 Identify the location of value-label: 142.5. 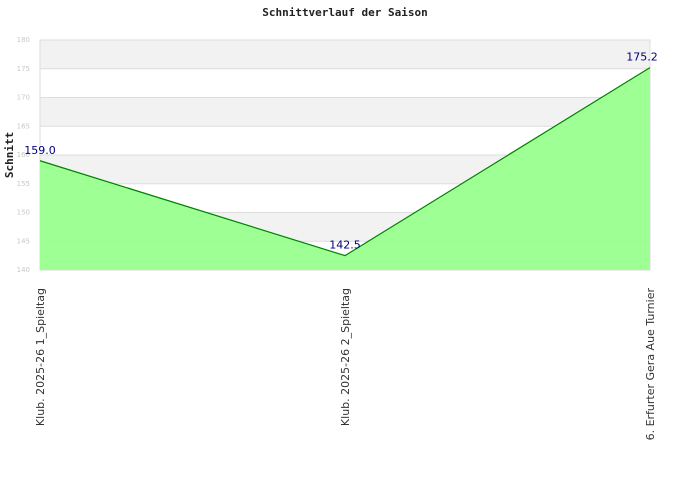
(345, 245).